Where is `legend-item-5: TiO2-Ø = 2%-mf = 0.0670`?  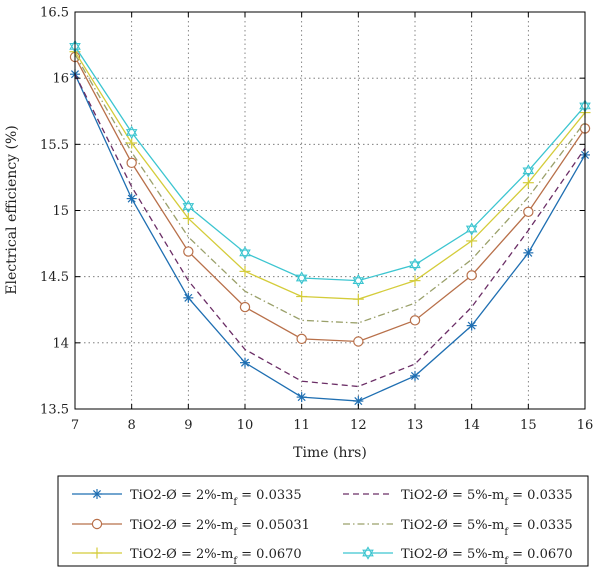
legend-item-5: TiO2-Ø = 2%-mf = 0.0670 is located at coordinates (187, 557).